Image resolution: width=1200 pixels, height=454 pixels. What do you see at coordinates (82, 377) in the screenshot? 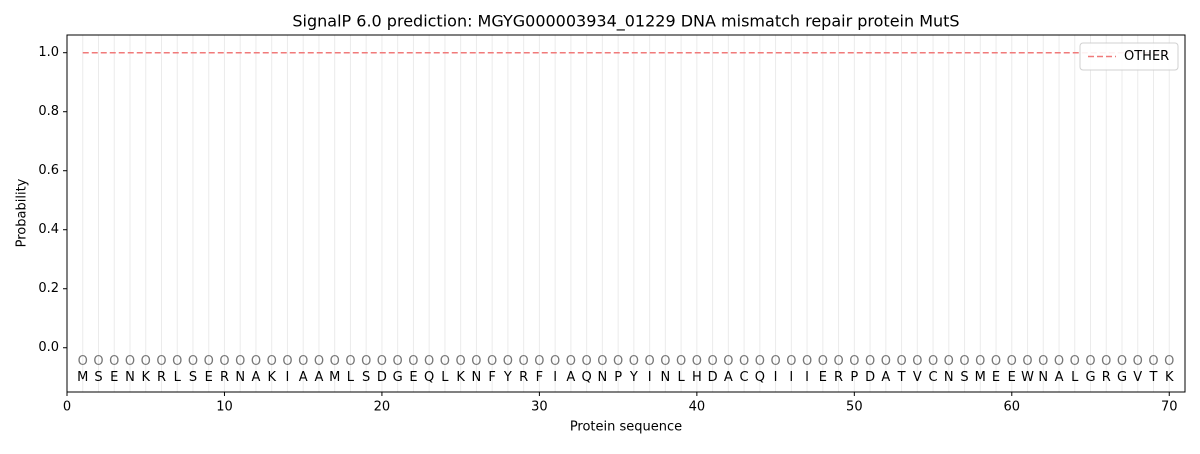
I see `residue-label: M` at bounding box center [82, 377].